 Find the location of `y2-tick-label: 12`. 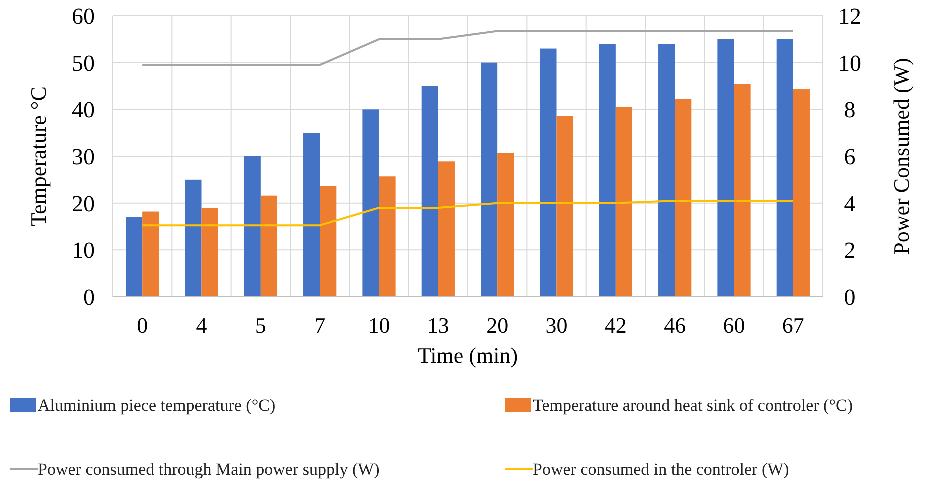

y2-tick-label: 12 is located at coordinates (850, 16).